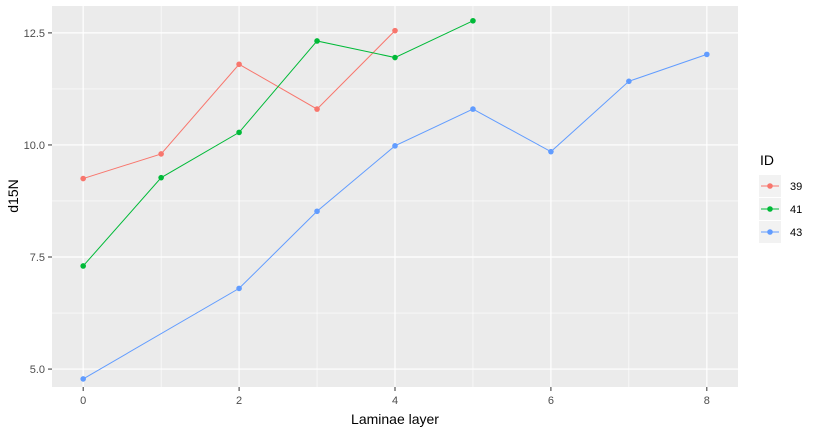 This screenshot has width=819, height=434. What do you see at coordinates (551, 401) in the screenshot?
I see `x-tick-label: 6` at bounding box center [551, 401].